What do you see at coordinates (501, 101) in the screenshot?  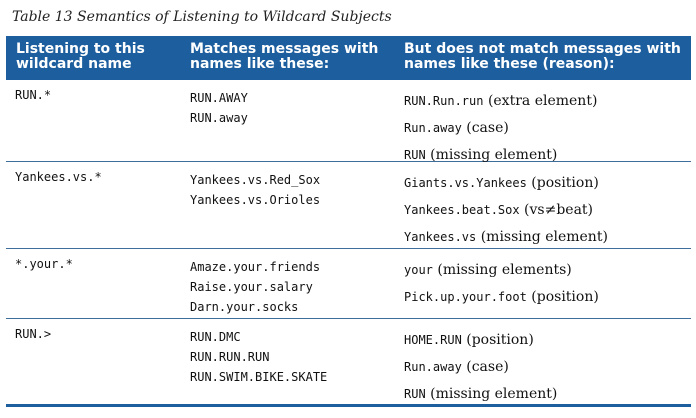 I see `non-match-item: RUN.Run.run (extra element)` at bounding box center [501, 101].